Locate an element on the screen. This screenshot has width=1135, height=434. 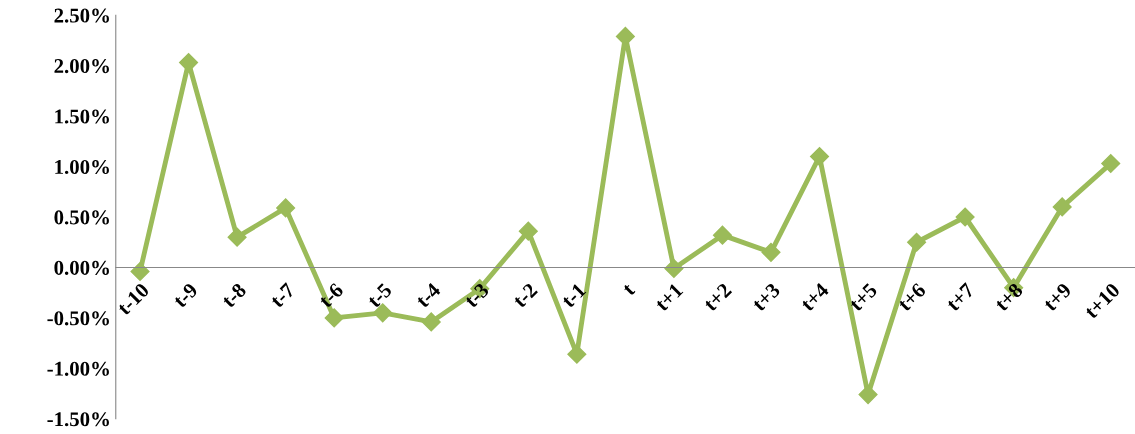
x-tick-label: t-9 is located at coordinates (185, 295).